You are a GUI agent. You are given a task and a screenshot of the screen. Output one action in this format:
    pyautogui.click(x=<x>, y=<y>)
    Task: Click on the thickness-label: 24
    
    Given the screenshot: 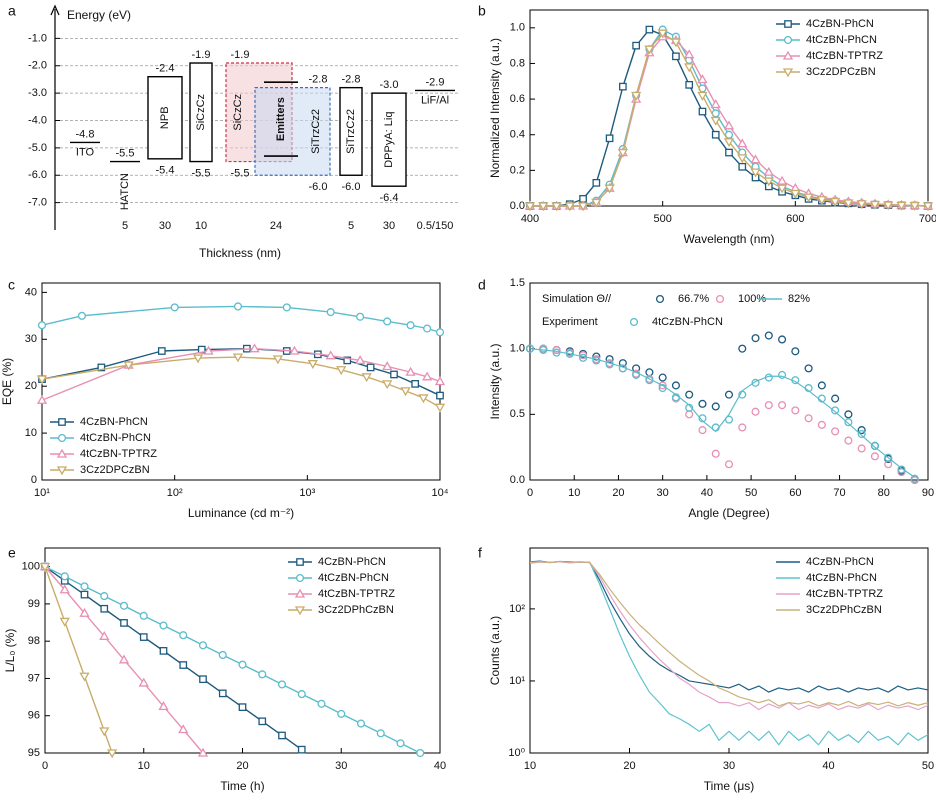 What is the action you would take?
    pyautogui.click(x=276, y=226)
    